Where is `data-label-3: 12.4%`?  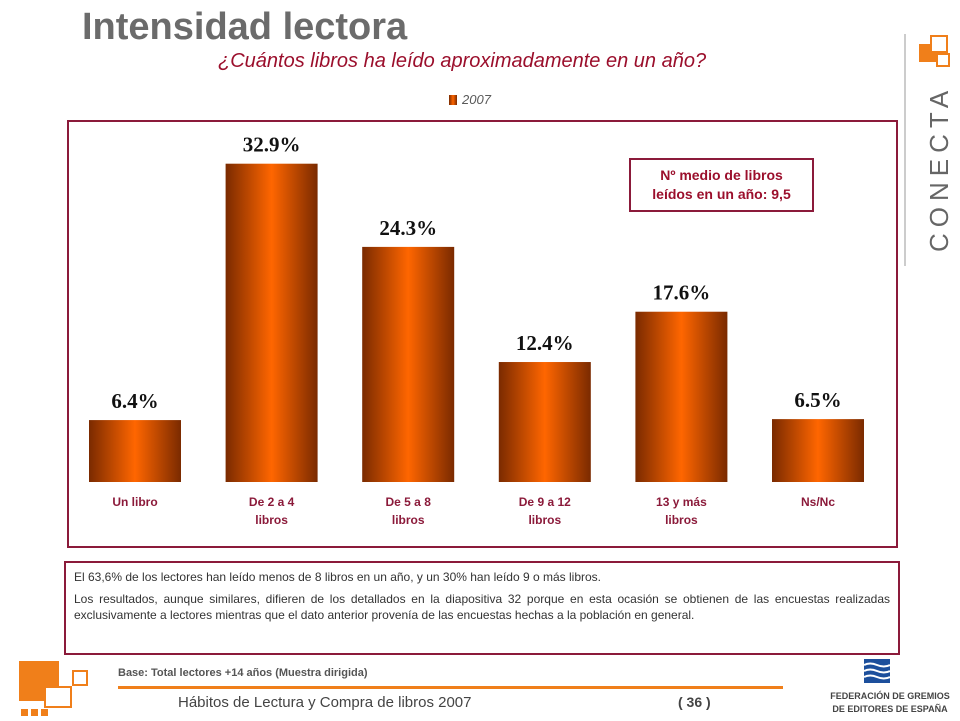 data-label-3: 12.4% is located at coordinates (545, 343).